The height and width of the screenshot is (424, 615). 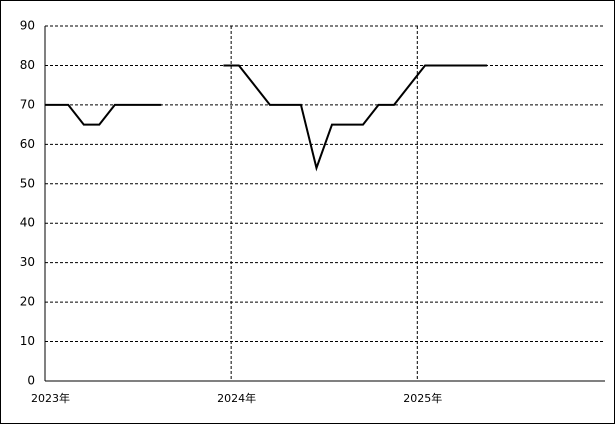 I want to click on y-tick-label: 90, so click(x=27, y=26).